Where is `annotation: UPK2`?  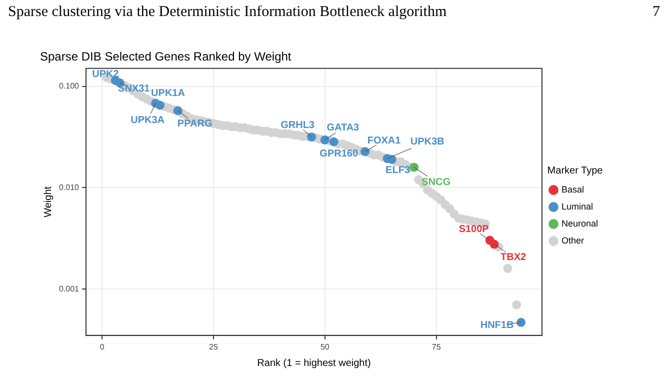 annotation: UPK2 is located at coordinates (106, 74).